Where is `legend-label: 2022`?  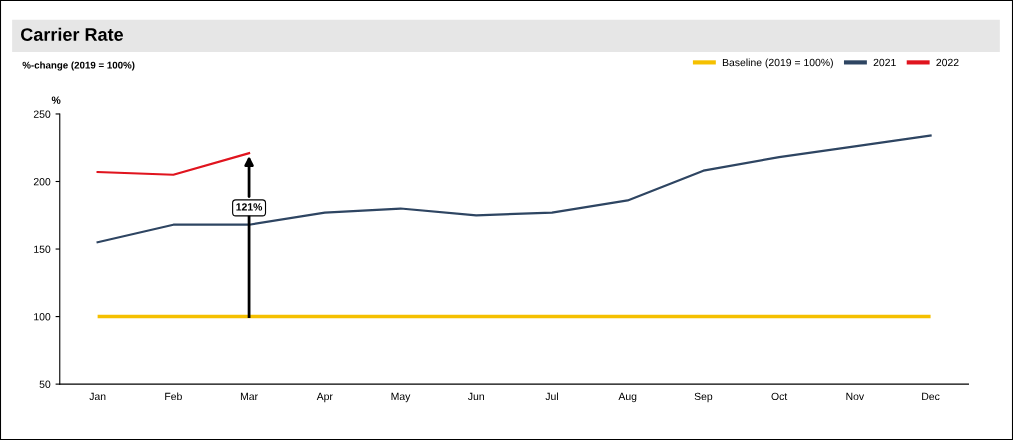 legend-label: 2022 is located at coordinates (947, 62).